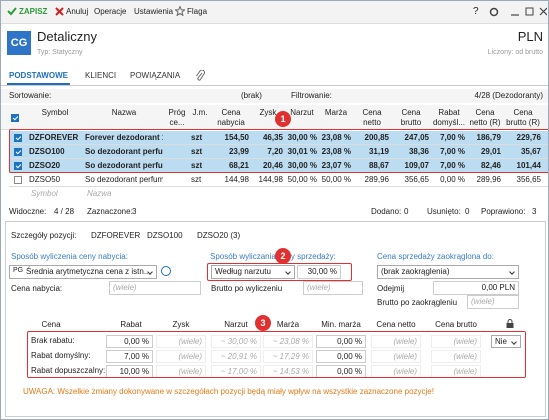 This screenshot has width=549, height=420. Describe the element at coordinates (38, 77) in the screenshot. I see `tab: PODSTAWOWE` at that location.